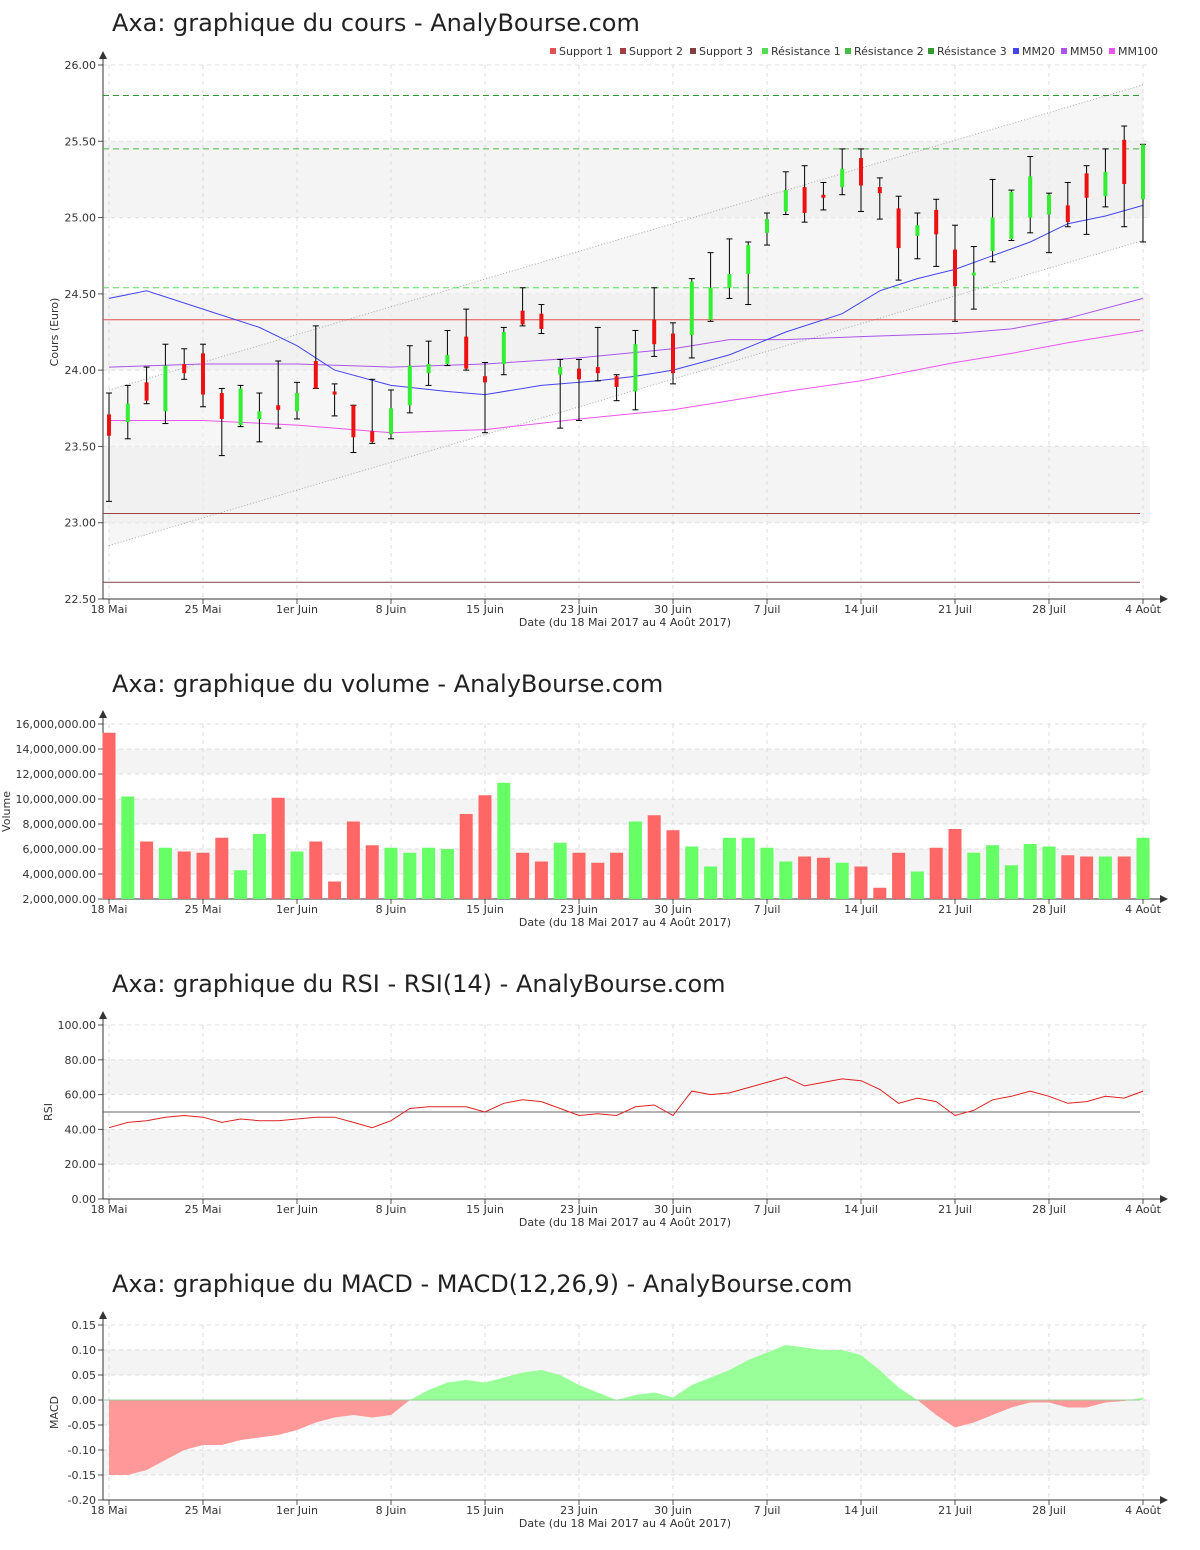 The width and height of the screenshot is (1200, 1550). I want to click on price-xlabel: Date (du 18 Mai 2017 au 4 Août 2017), so click(625, 622).